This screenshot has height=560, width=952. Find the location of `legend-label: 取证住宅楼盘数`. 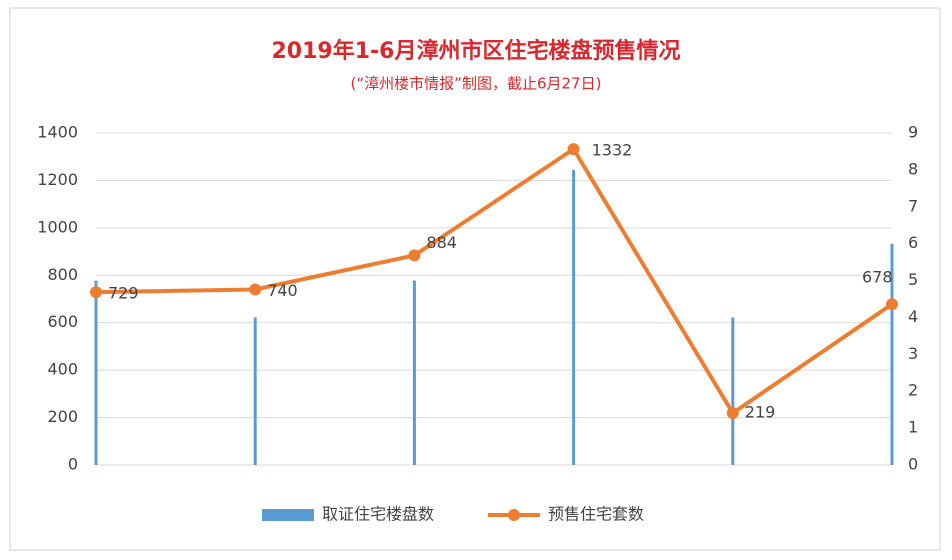

legend-label: 取证住宅楼盘数 is located at coordinates (378, 514).